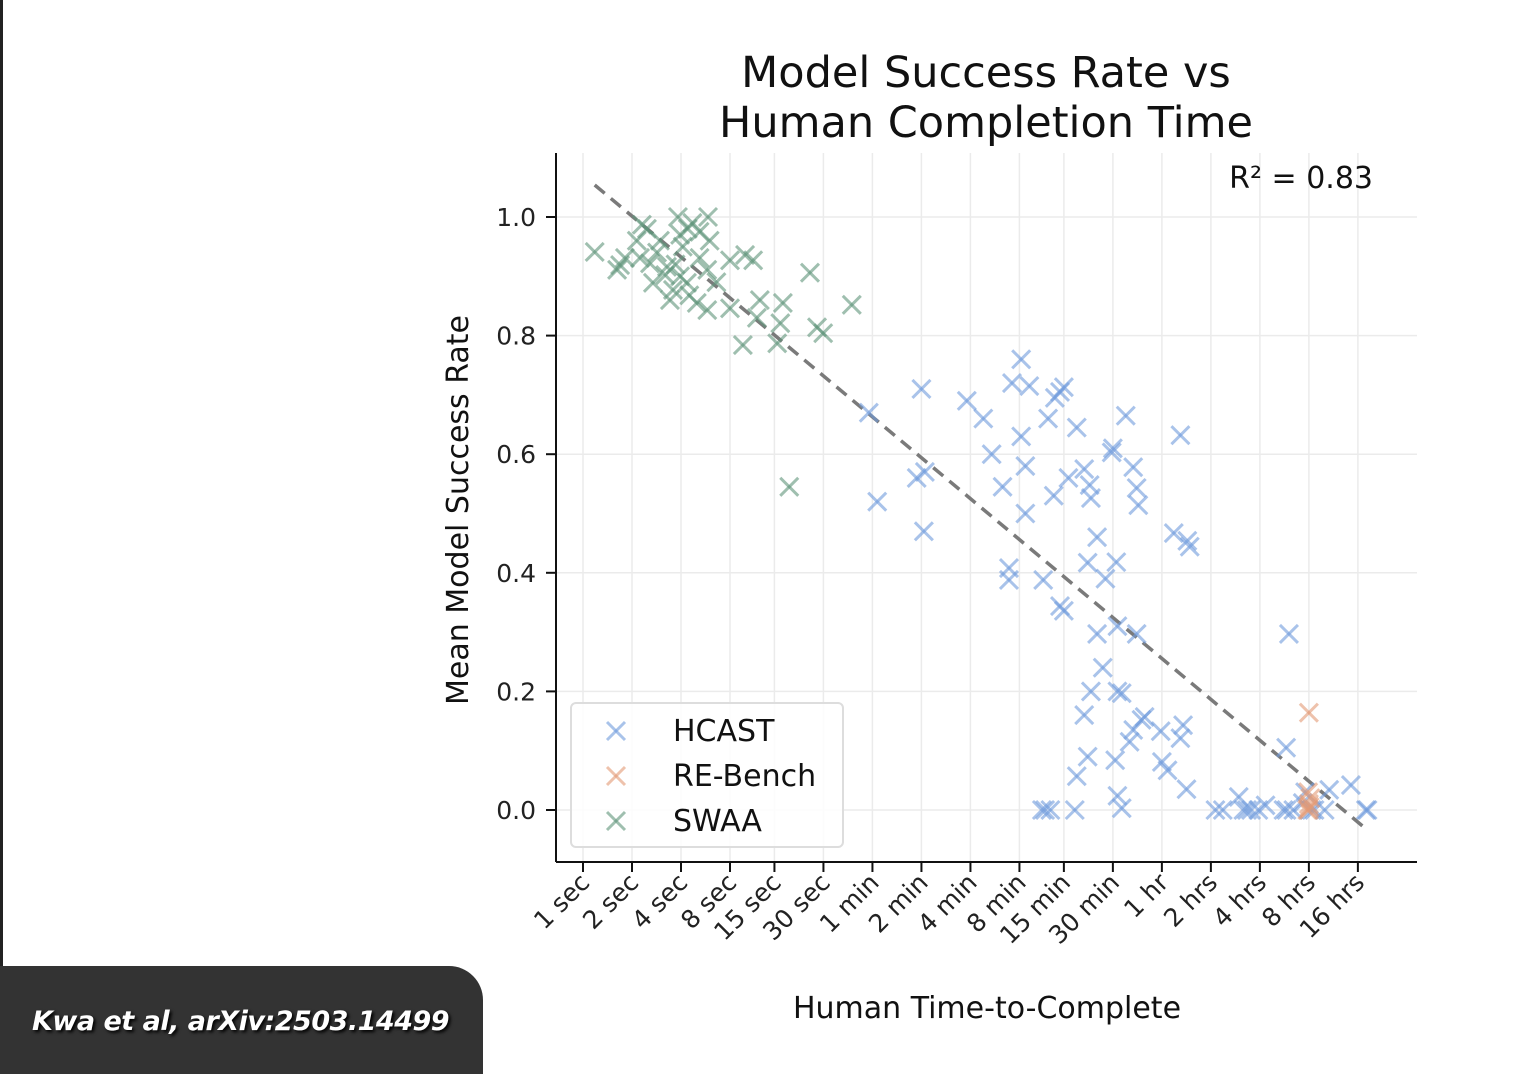 Image resolution: width=1531 pixels, height=1074 pixels. What do you see at coordinates (659, 901) in the screenshot?
I see `x-tick-label: 4 sec` at bounding box center [659, 901].